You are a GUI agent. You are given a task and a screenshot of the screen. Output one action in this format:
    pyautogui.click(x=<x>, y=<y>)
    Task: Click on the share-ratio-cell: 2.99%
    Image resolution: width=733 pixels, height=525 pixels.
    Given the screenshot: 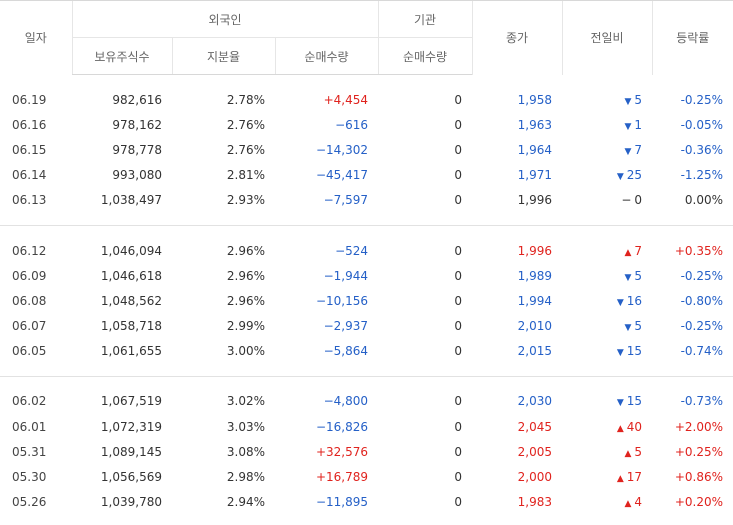 What is the action you would take?
    pyautogui.click(x=245, y=326)
    